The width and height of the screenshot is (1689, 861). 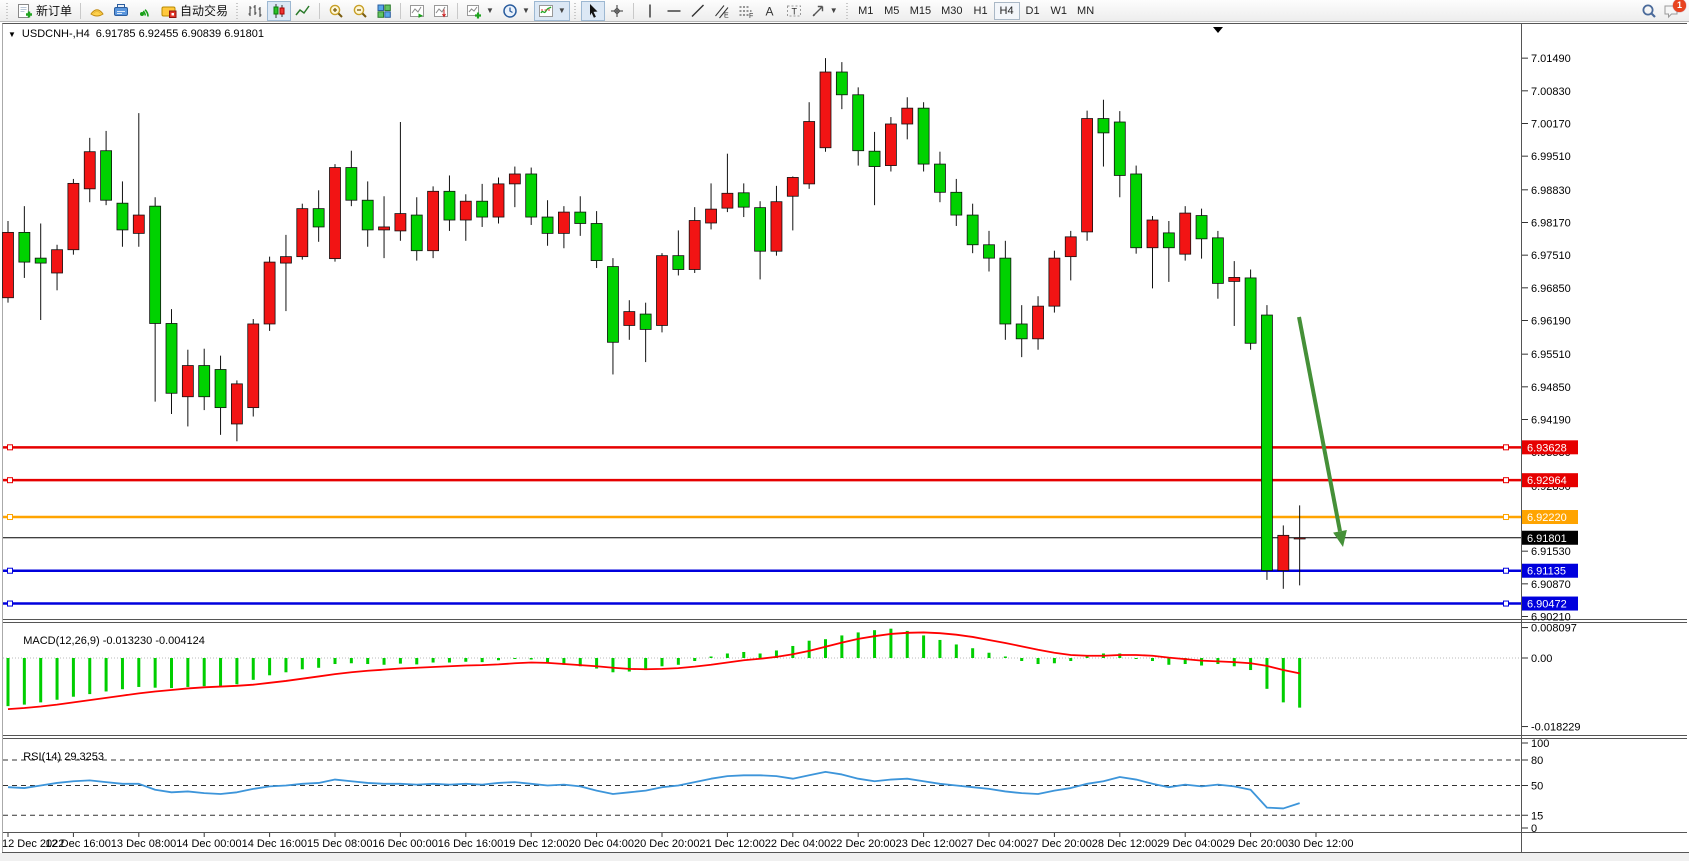 What do you see at coordinates (981, 11) in the screenshot?
I see `timeframe-h1: H1` at bounding box center [981, 11].